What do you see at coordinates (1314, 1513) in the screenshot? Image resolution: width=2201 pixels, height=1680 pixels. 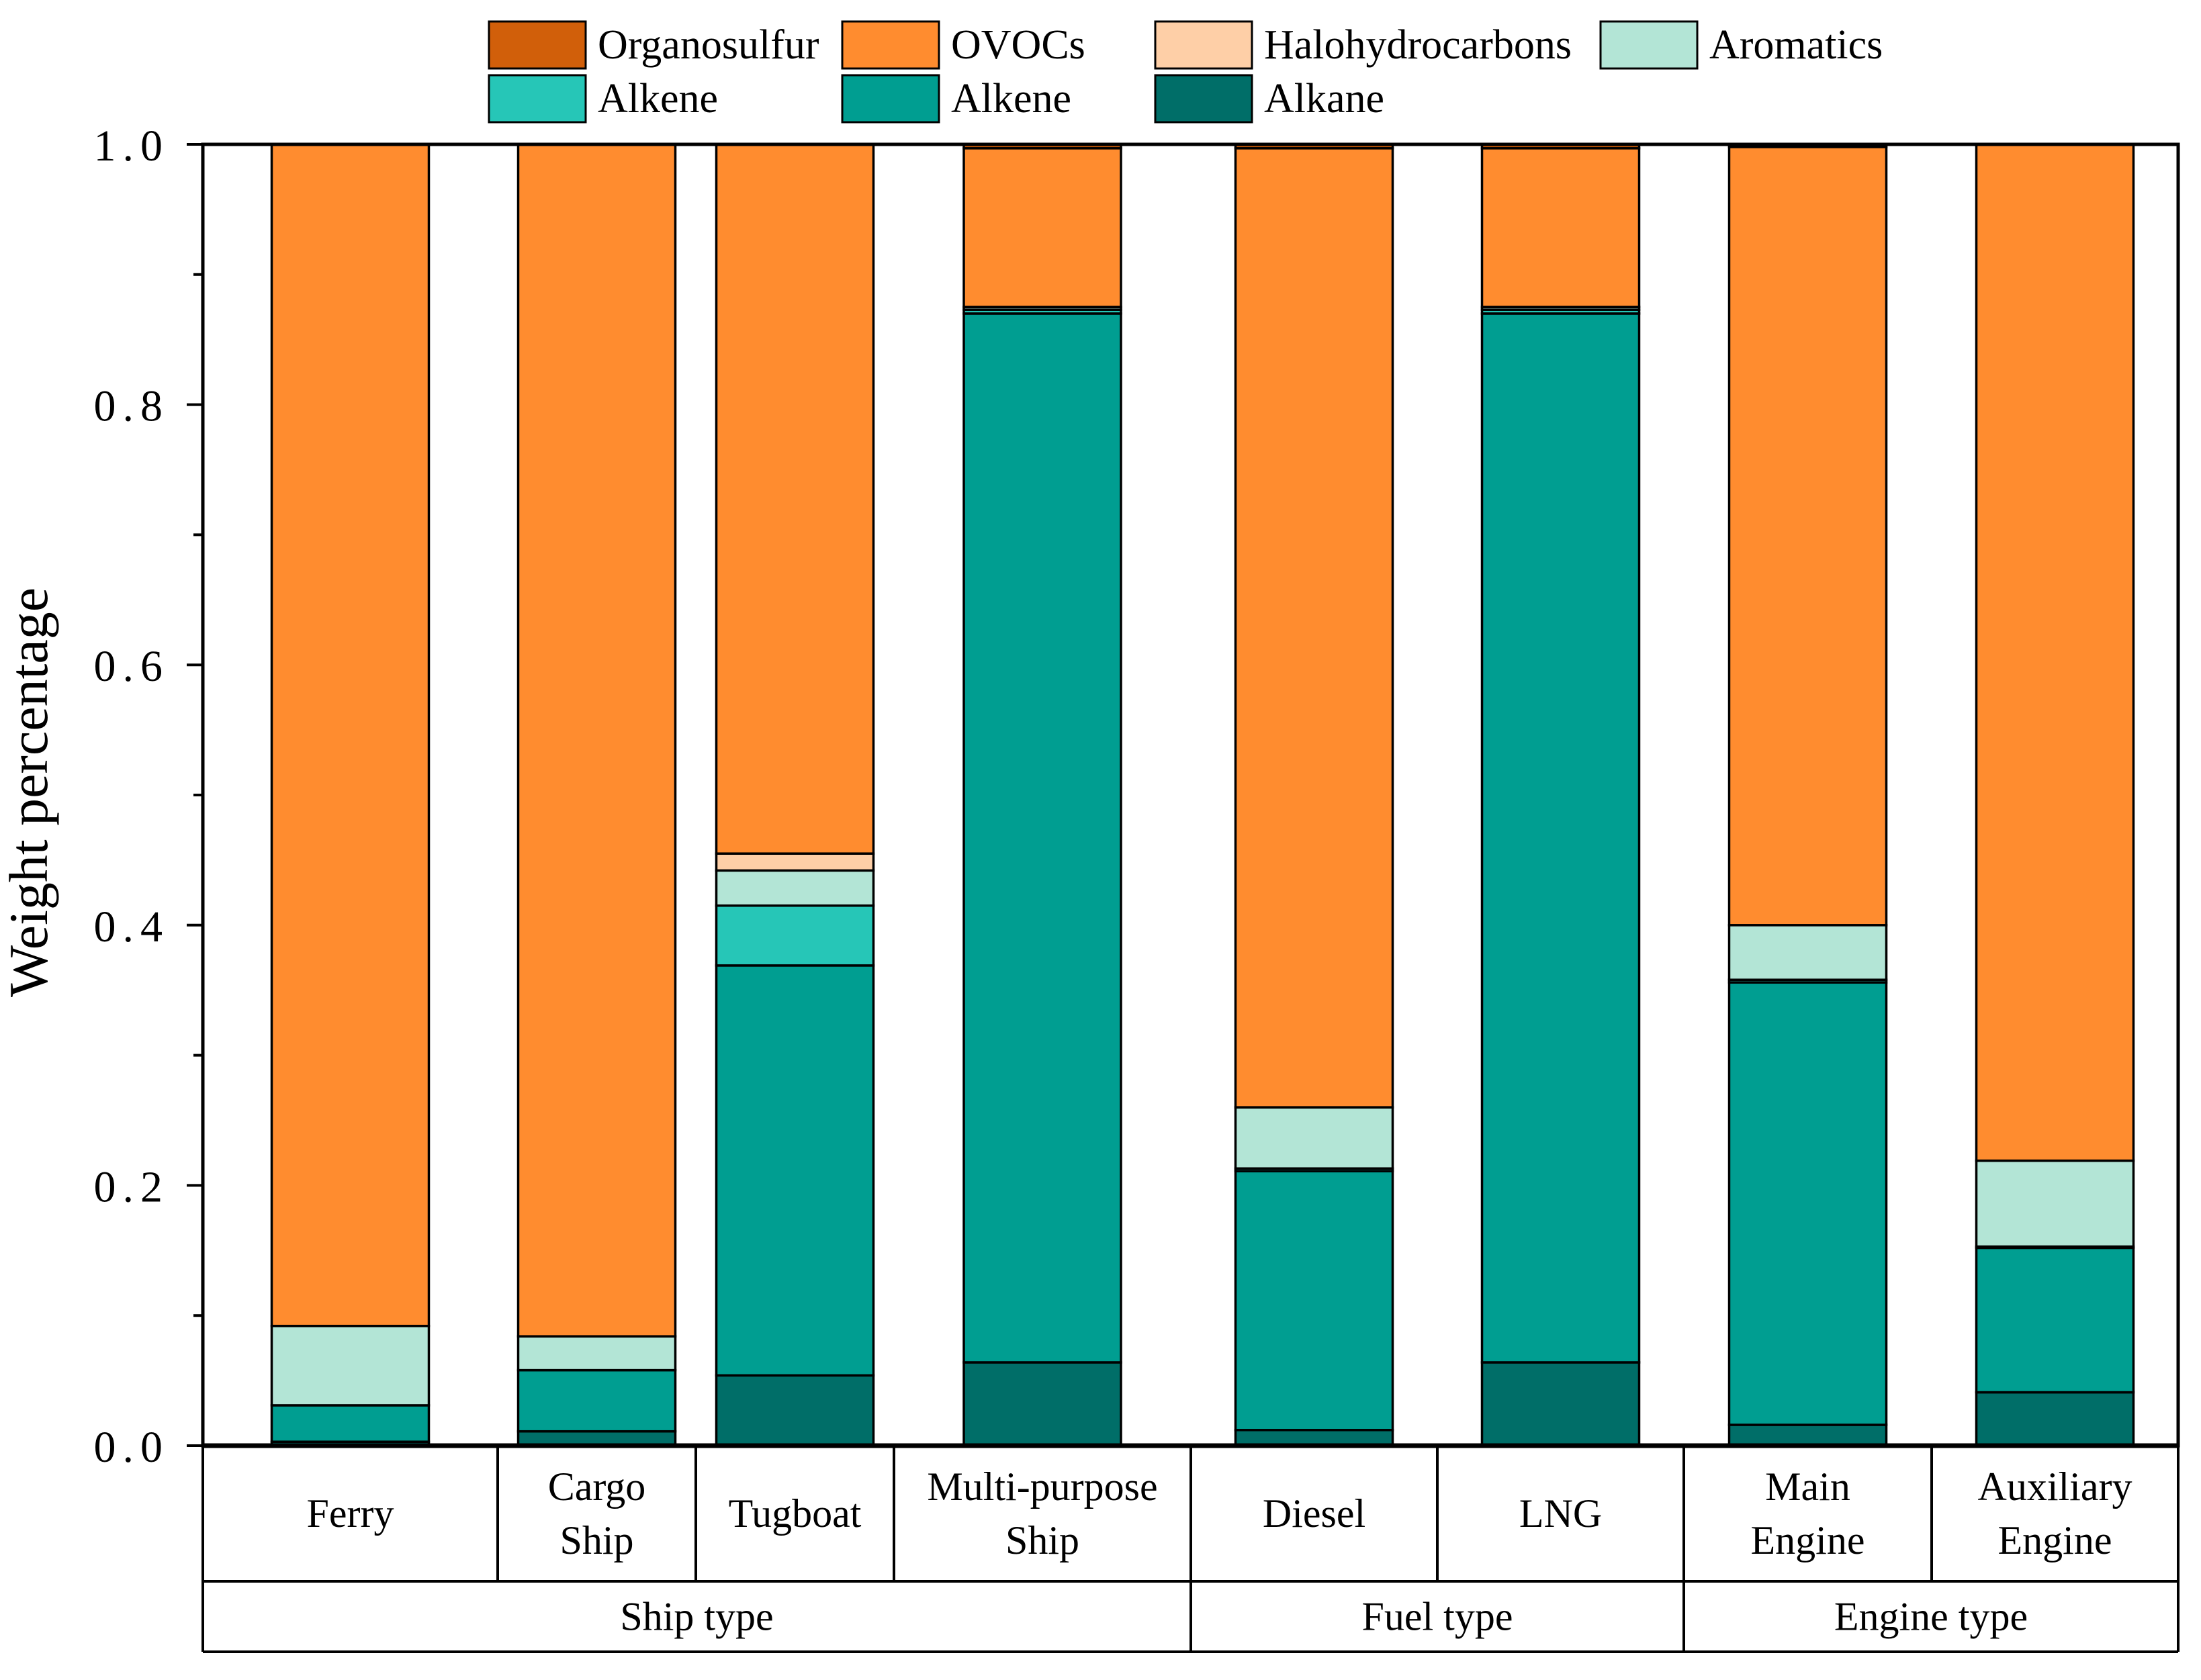 I see `category-label: Diesel` at bounding box center [1314, 1513].